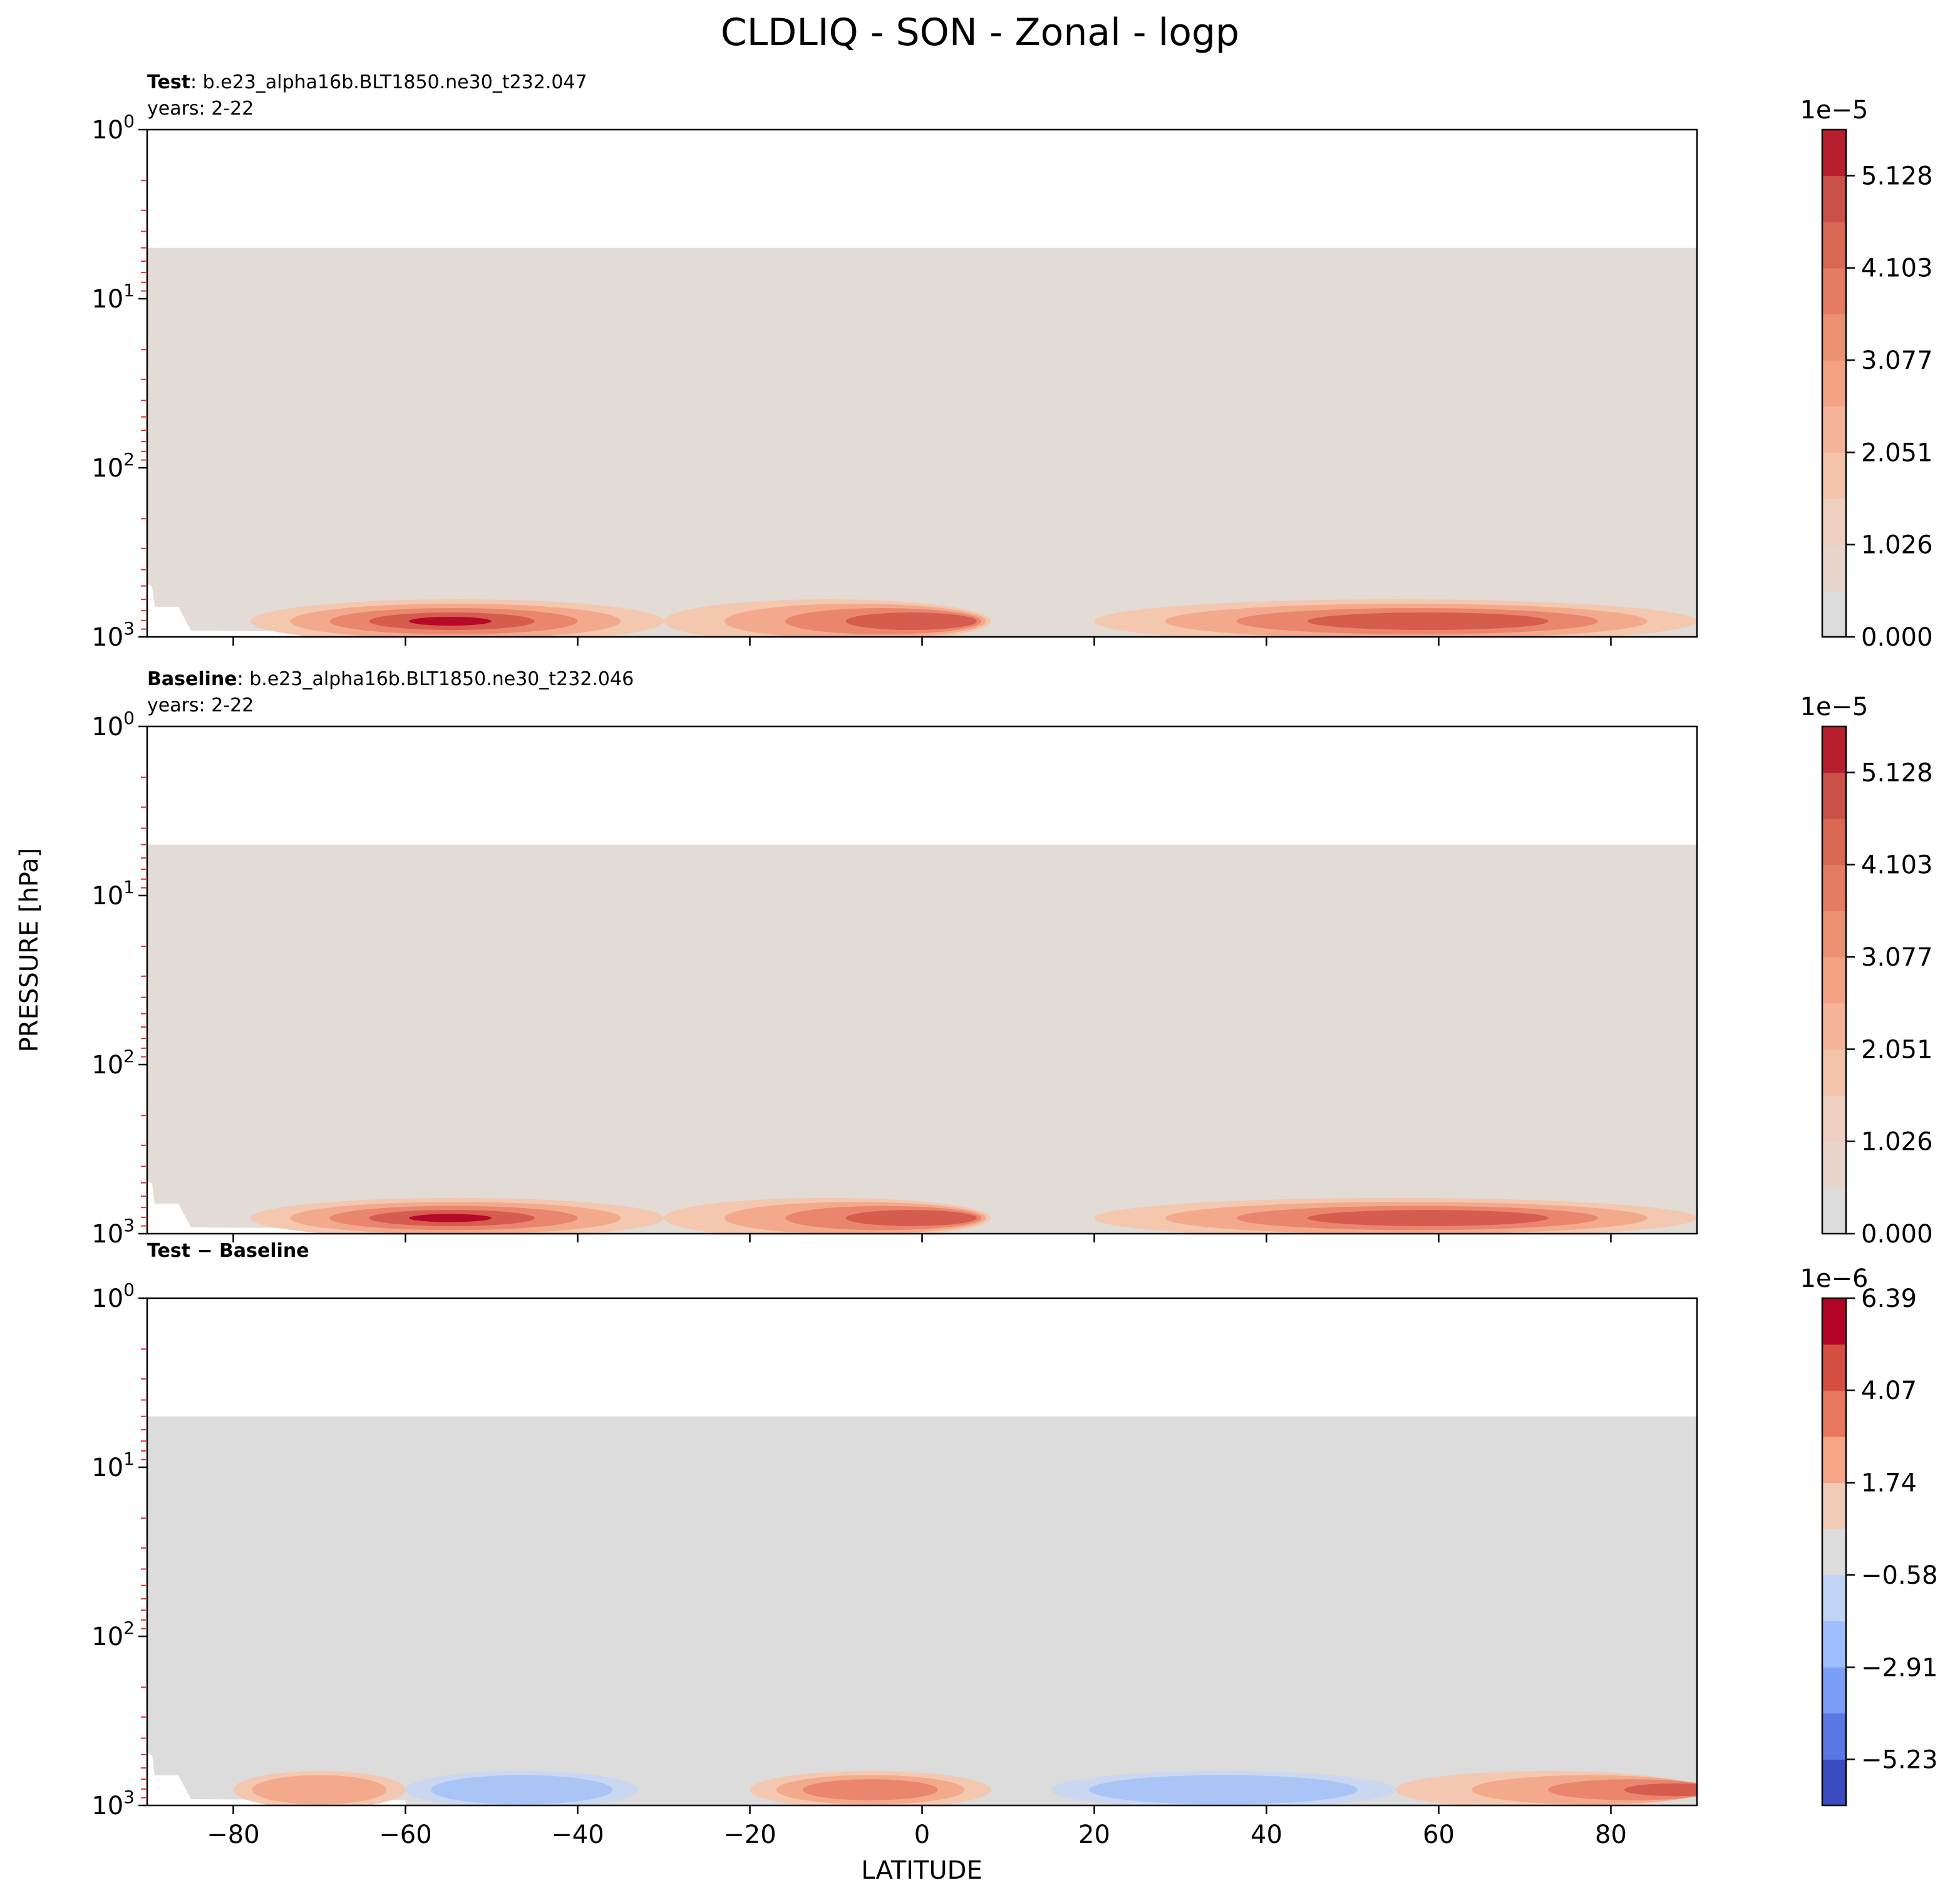  I want to click on x-tick-label: 60, so click(1439, 1834).